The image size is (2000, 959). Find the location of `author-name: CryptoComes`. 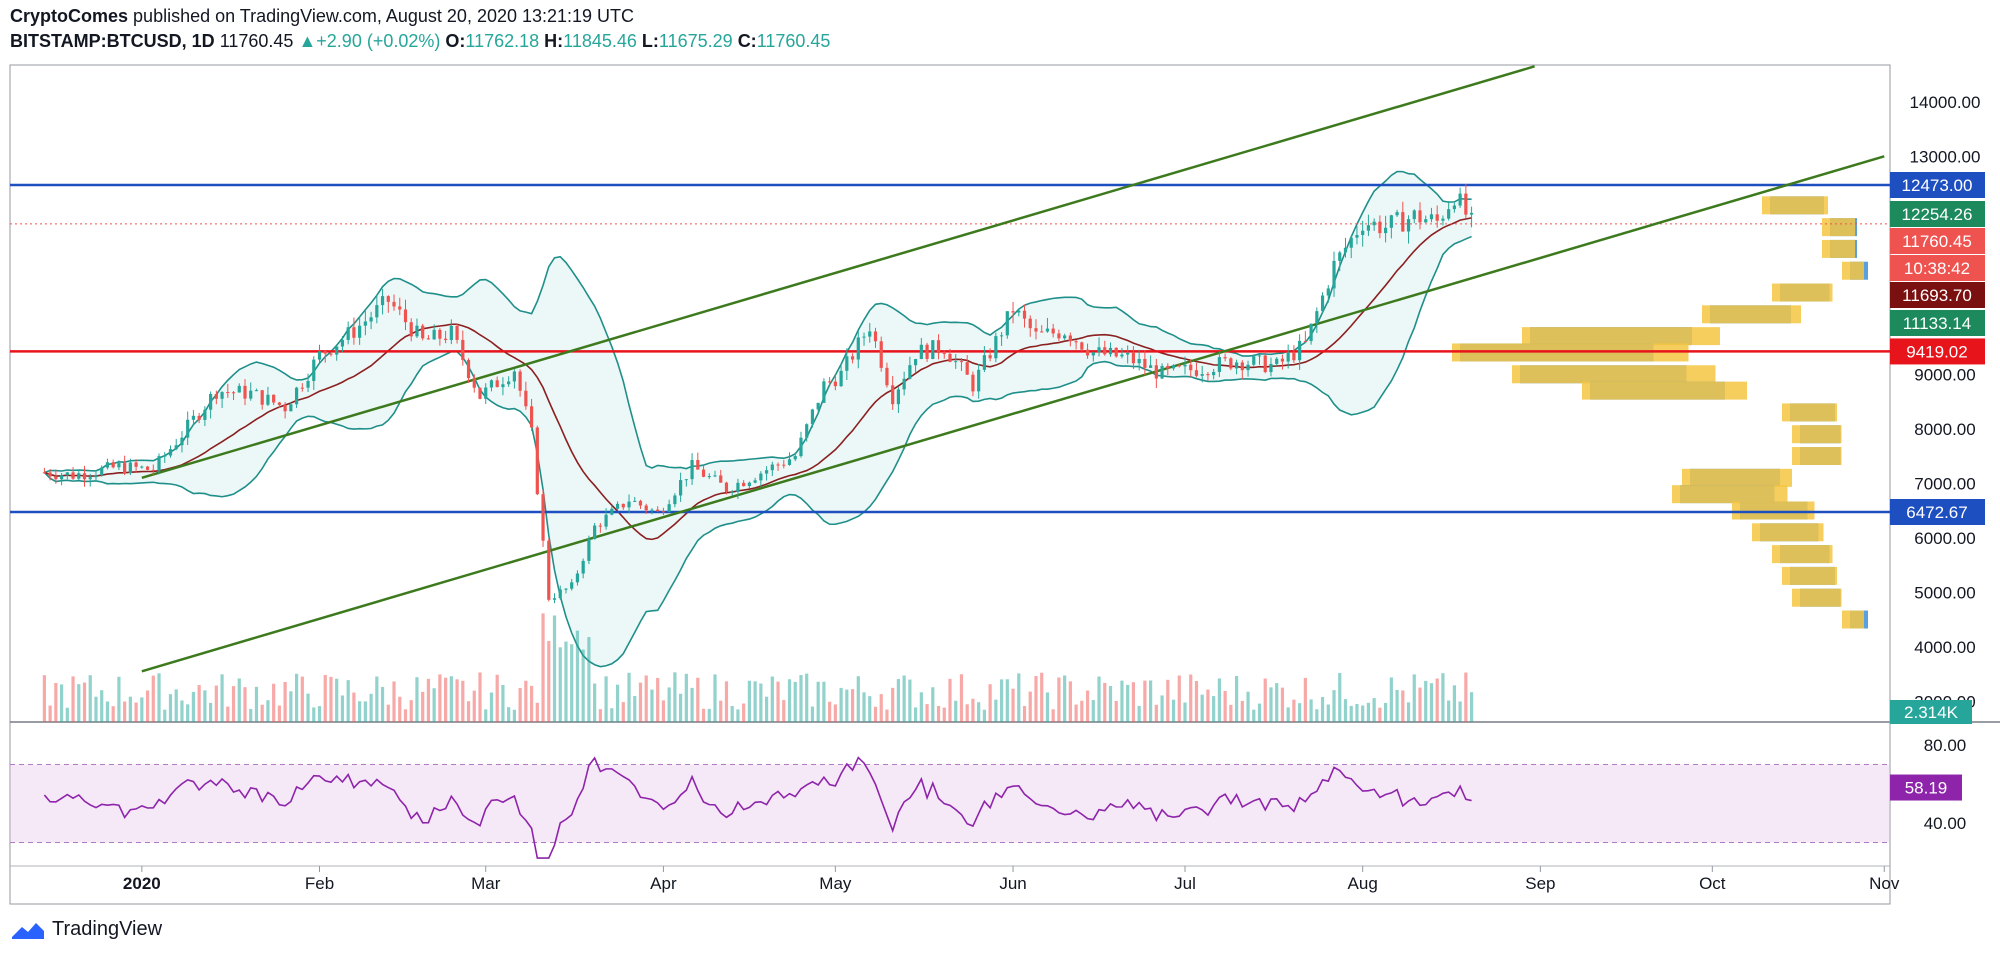

author-name: CryptoComes is located at coordinates (69, 16).